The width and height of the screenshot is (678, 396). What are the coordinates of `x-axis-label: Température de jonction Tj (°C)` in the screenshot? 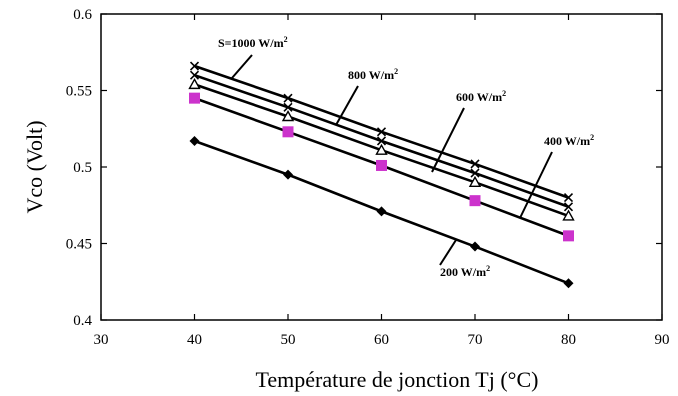 It's located at (397, 379).